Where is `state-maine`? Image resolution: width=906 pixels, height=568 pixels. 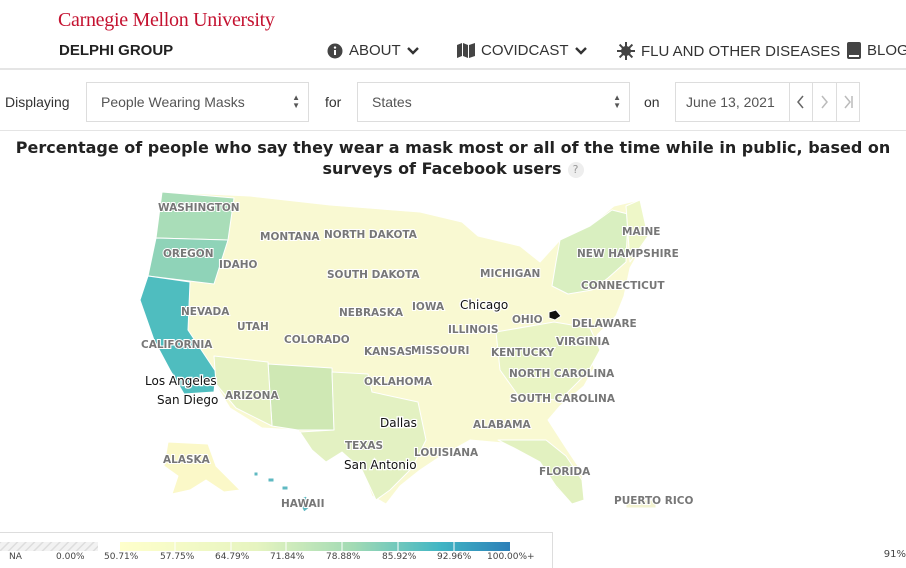
state-maine is located at coordinates (637, 231).